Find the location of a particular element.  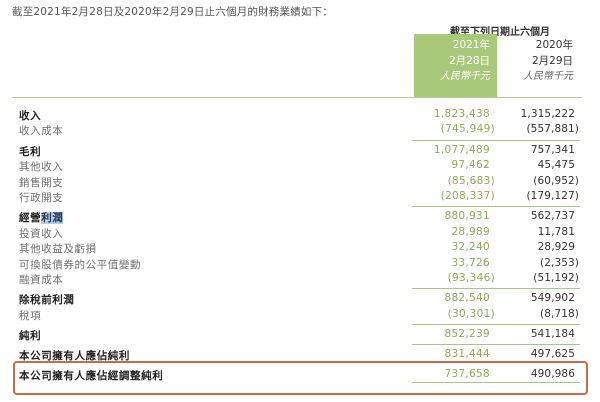

value-2021: 880,931 is located at coordinates (467, 216).